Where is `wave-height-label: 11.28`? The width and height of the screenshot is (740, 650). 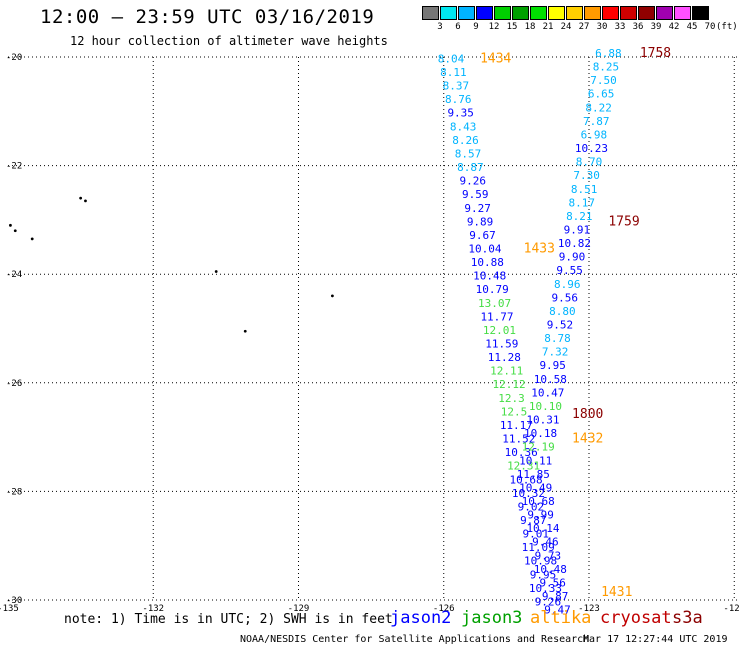 wave-height-label: 11.28 is located at coordinates (504, 357).